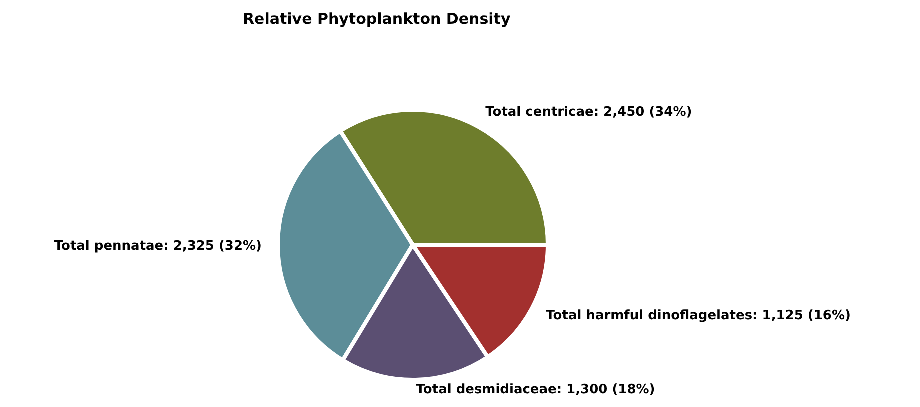  What do you see at coordinates (377, 19) in the screenshot?
I see `chart-title: Relative Phytoplankton Density` at bounding box center [377, 19].